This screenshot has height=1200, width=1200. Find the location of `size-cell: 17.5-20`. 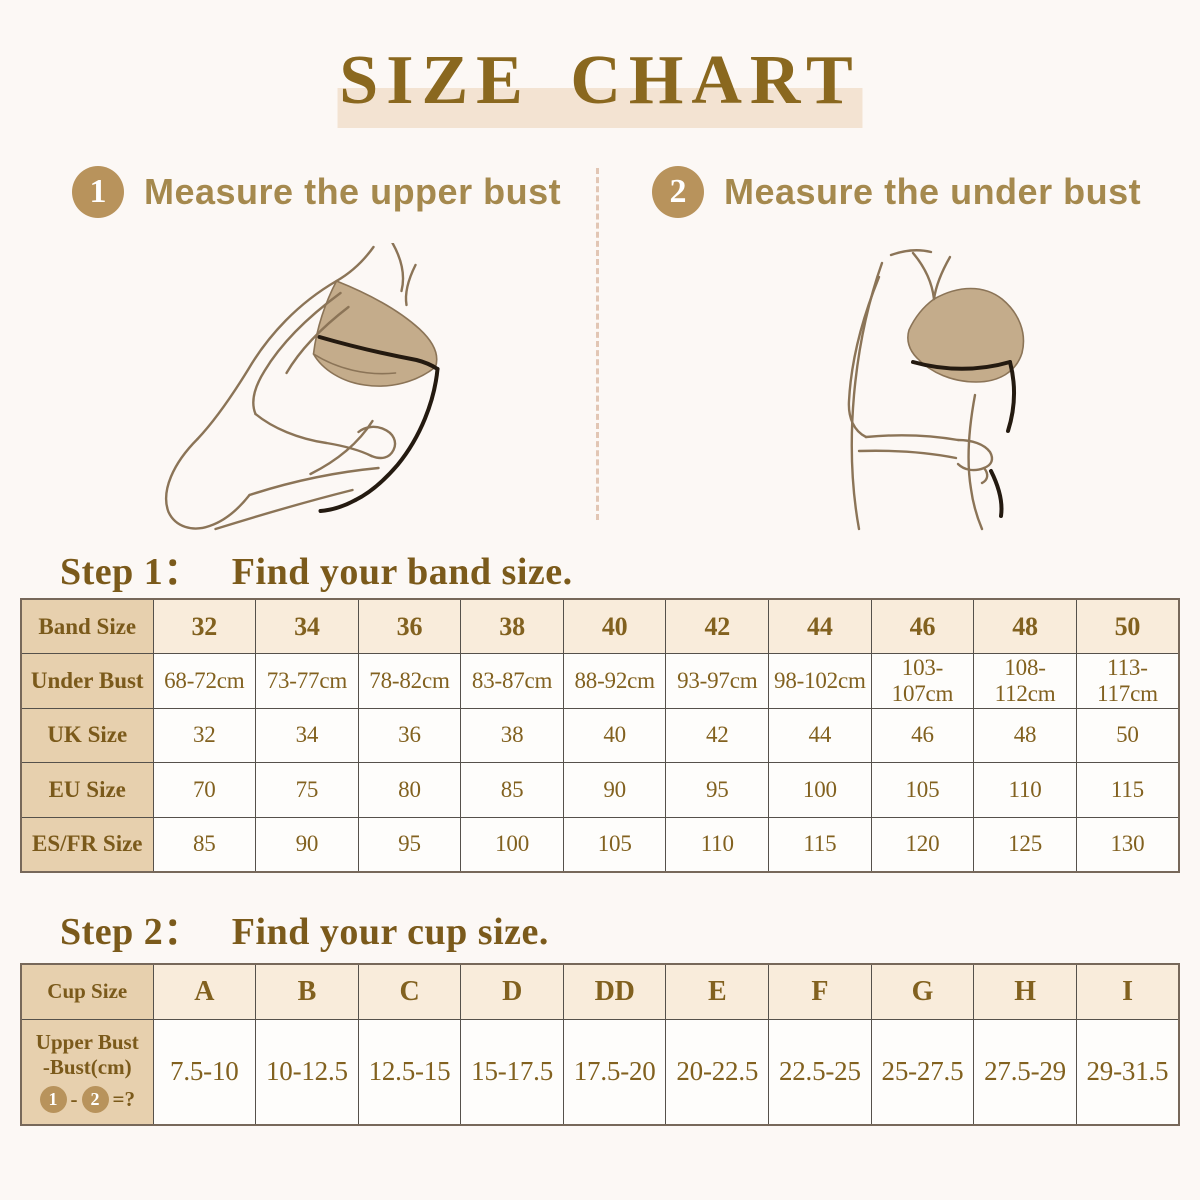

size-cell: 17.5-20 is located at coordinates (614, 1072).